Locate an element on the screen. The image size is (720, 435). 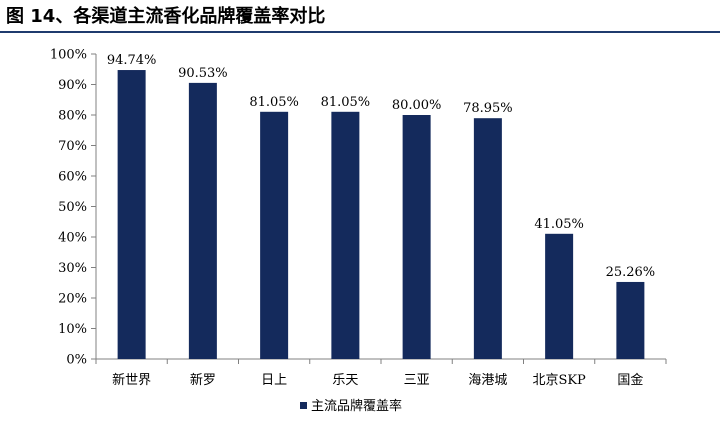
y-tick-label: 10% is located at coordinates (72, 329).